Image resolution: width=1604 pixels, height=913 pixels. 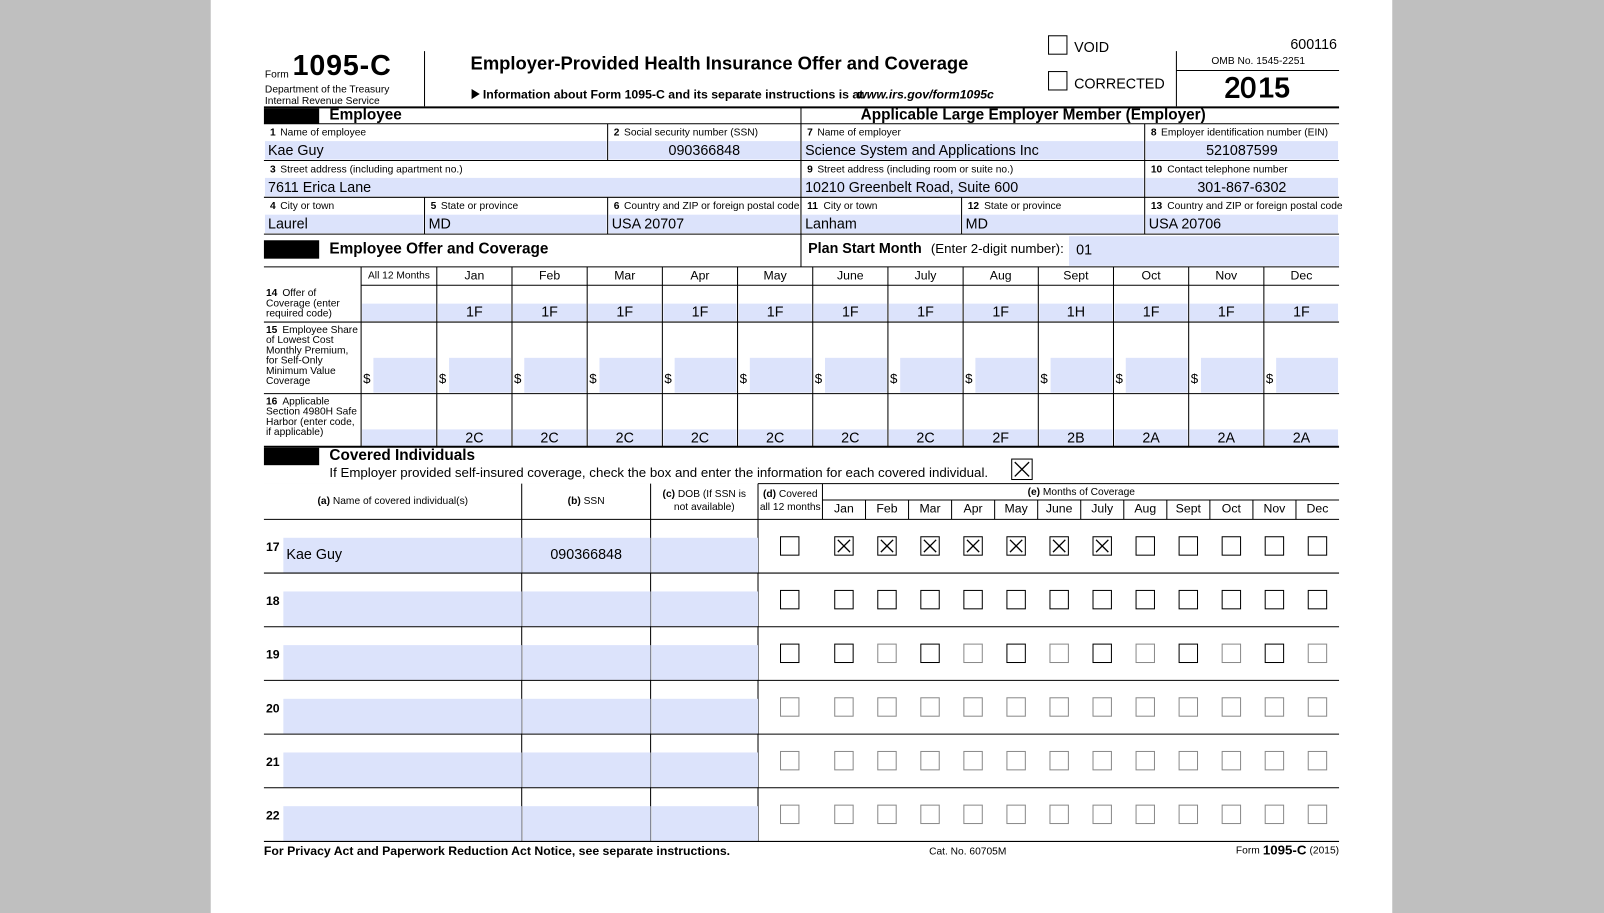 What do you see at coordinates (549, 275) in the screenshot?
I see `month-header: Feb` at bounding box center [549, 275].